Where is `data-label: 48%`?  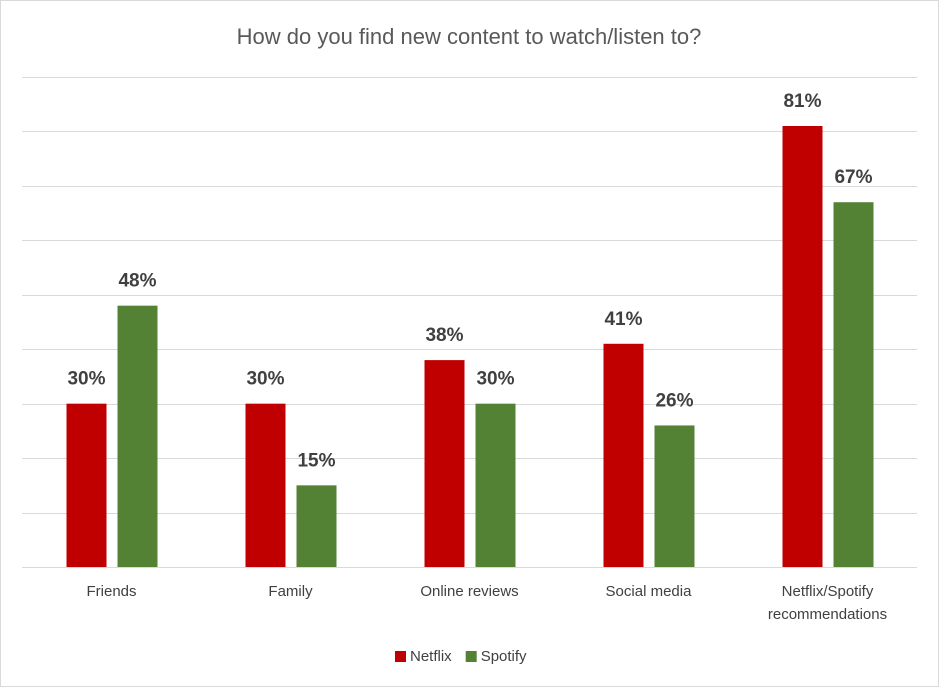 data-label: 48% is located at coordinates (137, 281).